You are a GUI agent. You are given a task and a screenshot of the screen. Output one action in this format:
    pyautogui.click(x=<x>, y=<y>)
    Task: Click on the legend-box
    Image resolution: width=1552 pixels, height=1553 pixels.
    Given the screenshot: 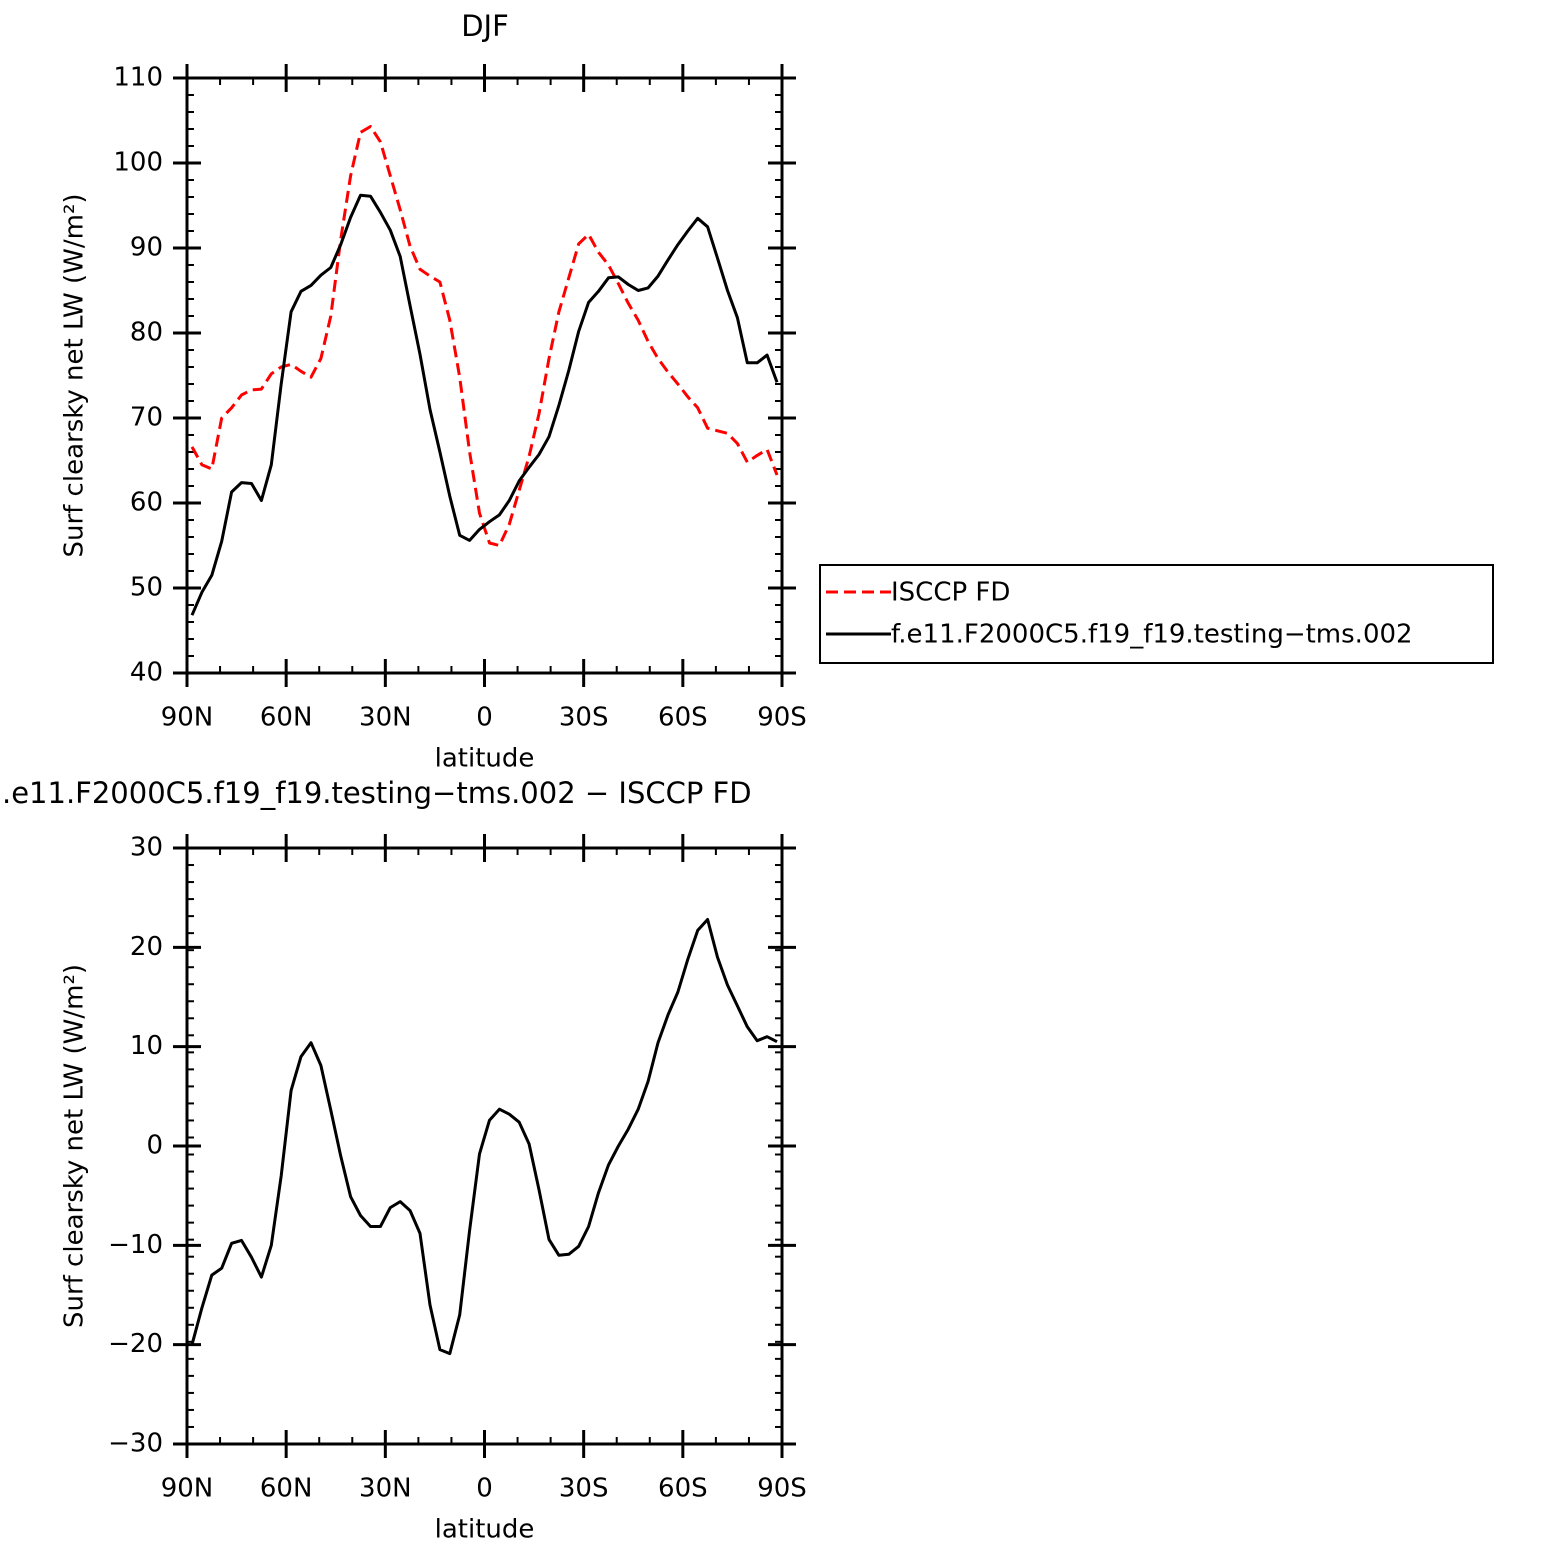 What is the action you would take?
    pyautogui.click(x=1156, y=614)
    